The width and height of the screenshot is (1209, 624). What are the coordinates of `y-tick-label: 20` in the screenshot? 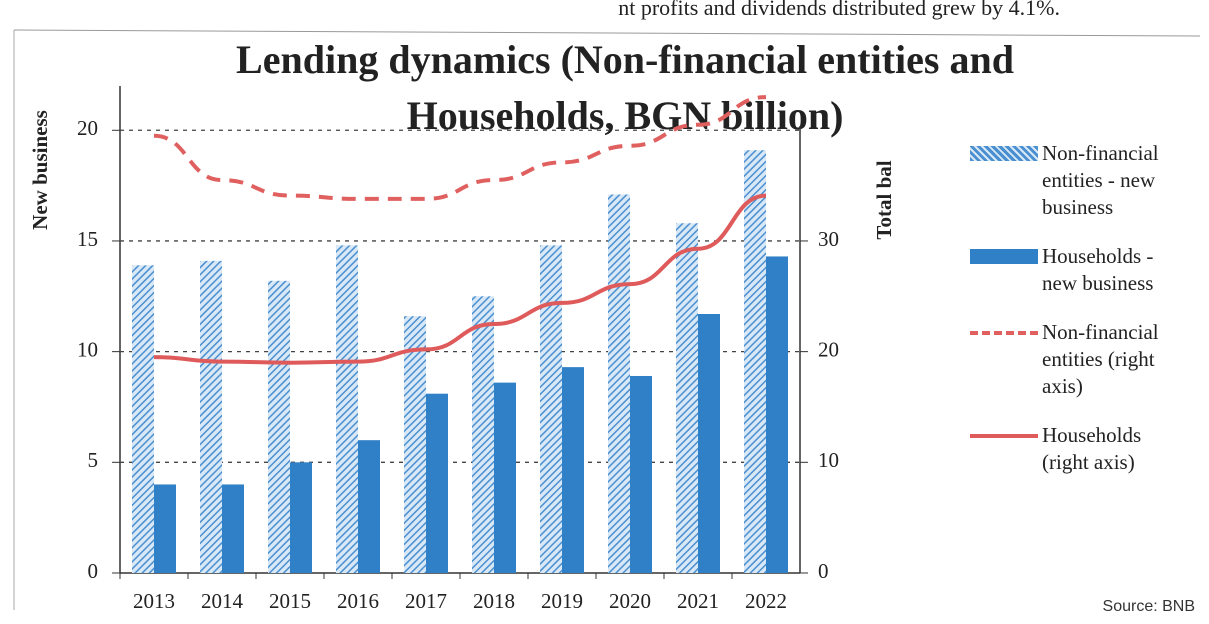 It's located at (87, 128).